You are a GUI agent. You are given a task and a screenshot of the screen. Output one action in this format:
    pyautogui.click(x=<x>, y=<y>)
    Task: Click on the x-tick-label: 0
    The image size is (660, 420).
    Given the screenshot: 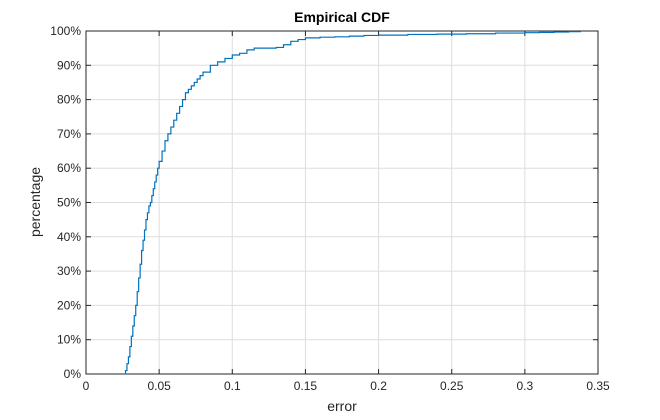 What is the action you would take?
    pyautogui.click(x=86, y=386)
    